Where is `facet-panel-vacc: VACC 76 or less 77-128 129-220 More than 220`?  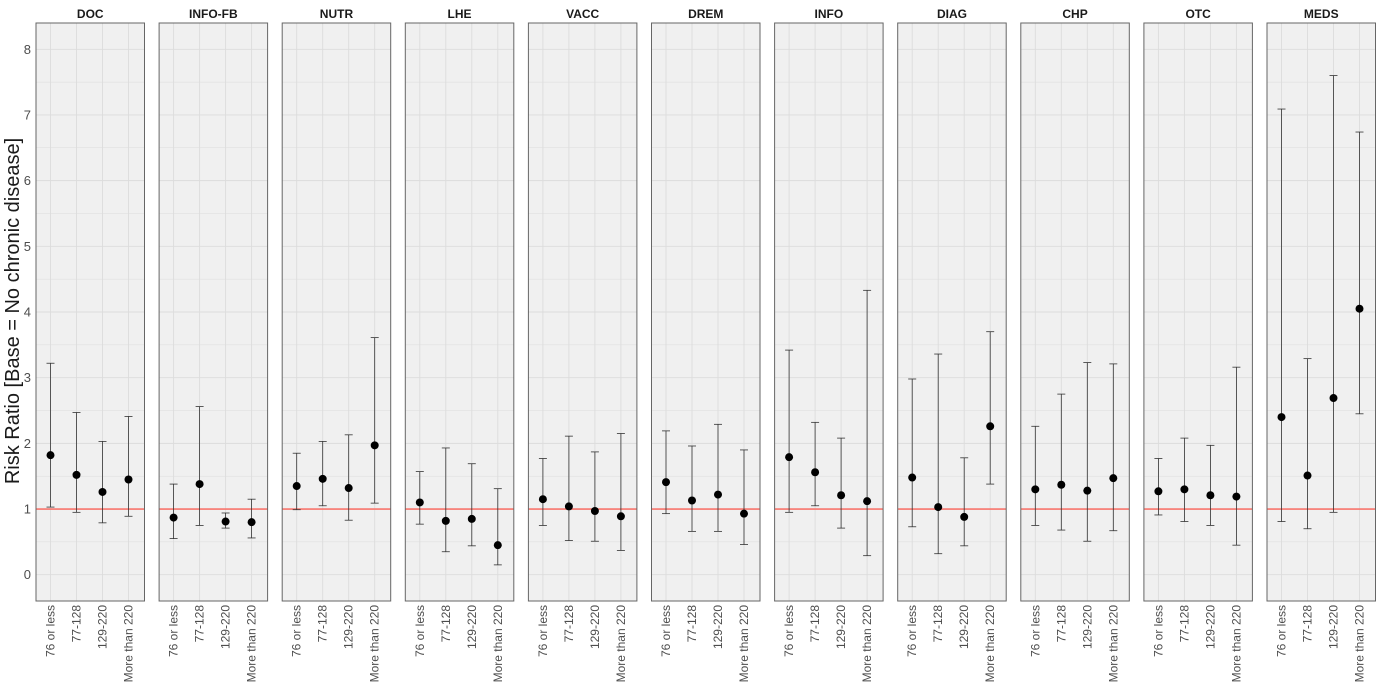 facet-panel-vacc: VACC 76 or less 77-128 129-220 More than 220 is located at coordinates (582, 345).